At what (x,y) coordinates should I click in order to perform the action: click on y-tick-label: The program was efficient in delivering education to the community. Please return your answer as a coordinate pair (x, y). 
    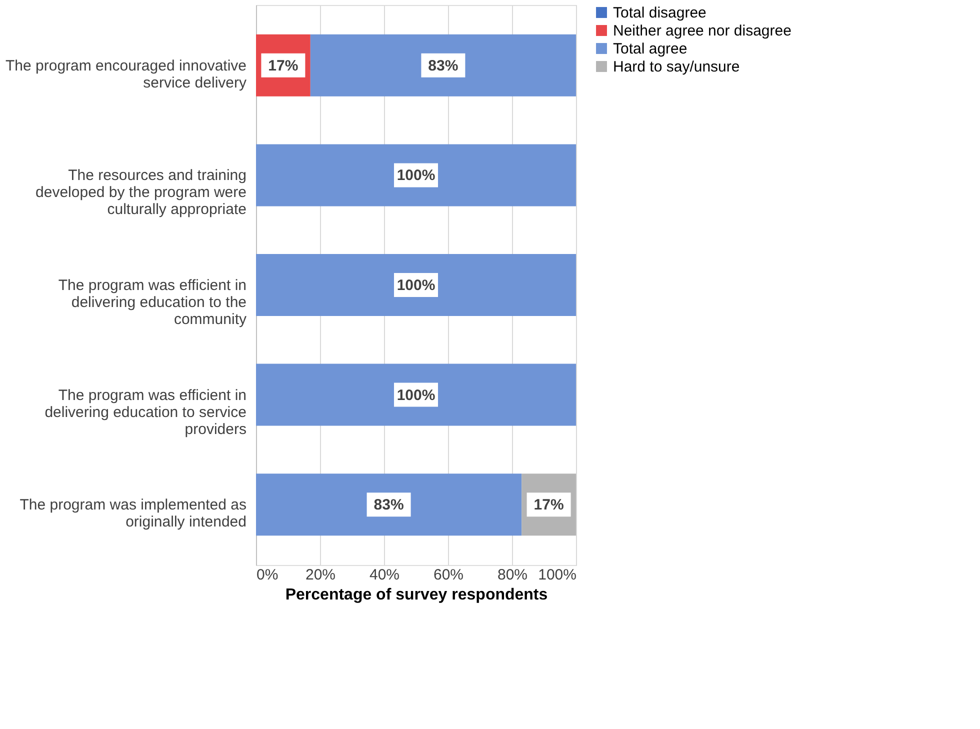
    Looking at the image, I should click on (152, 302).